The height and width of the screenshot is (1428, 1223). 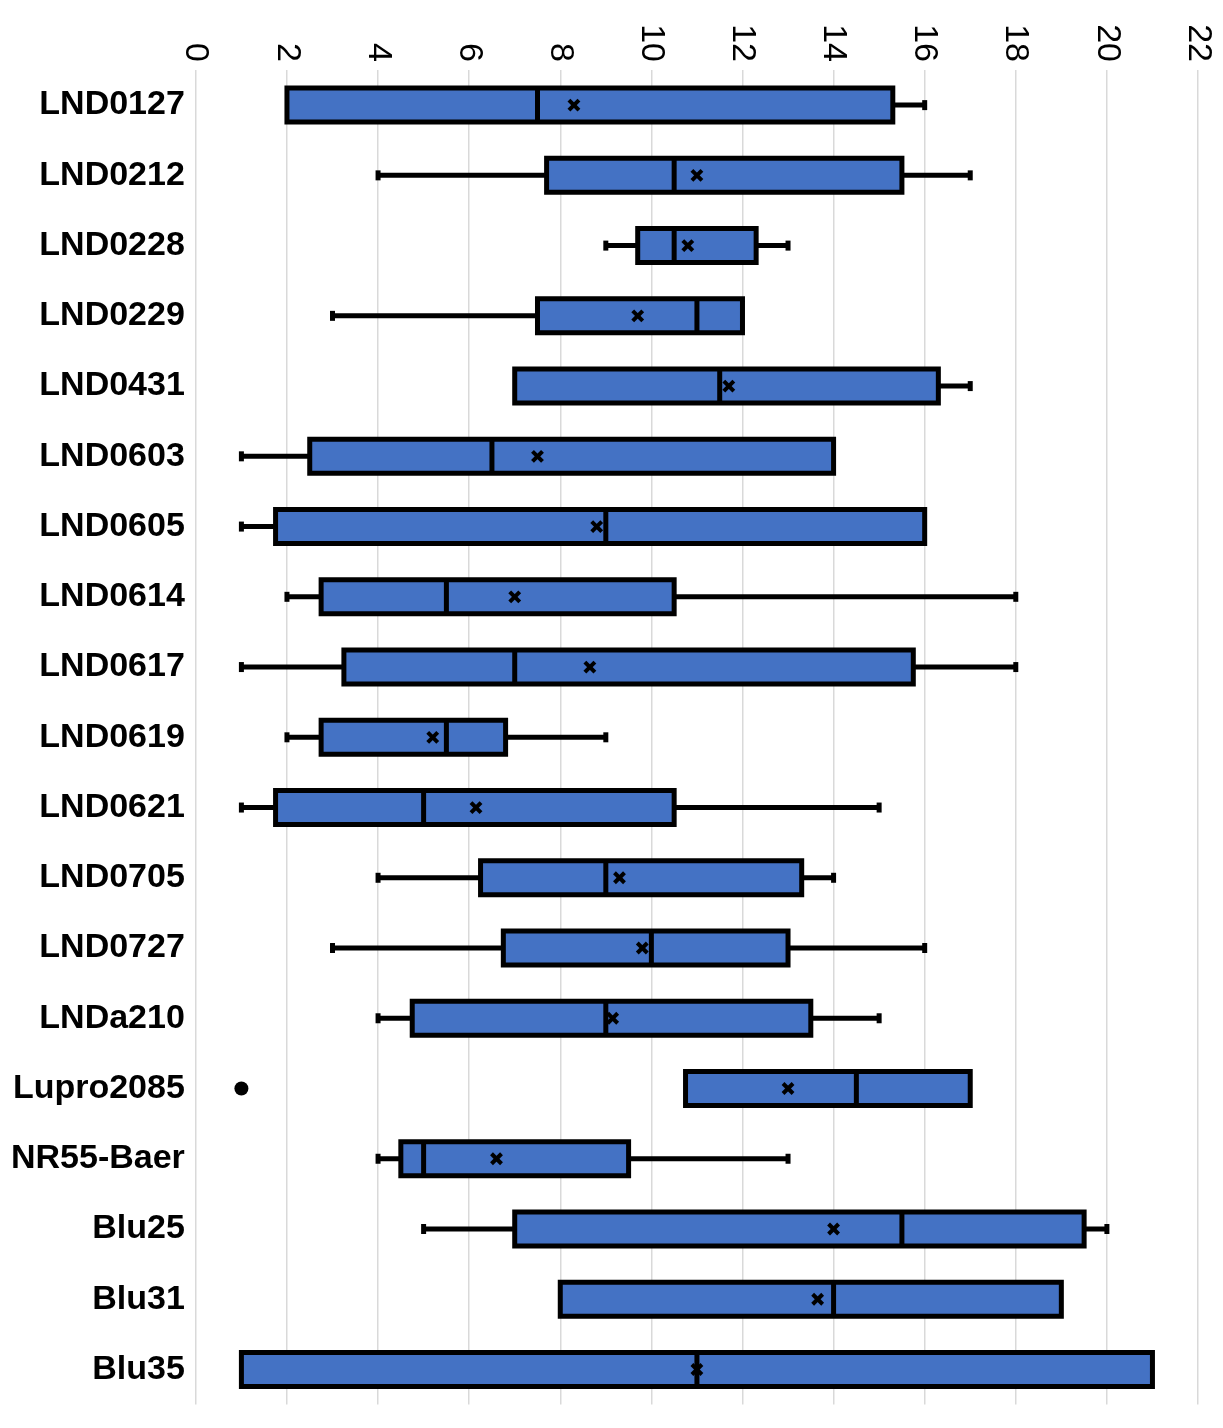 What do you see at coordinates (97, 1156) in the screenshot?
I see `y-tick-label: NR55-Baer` at bounding box center [97, 1156].